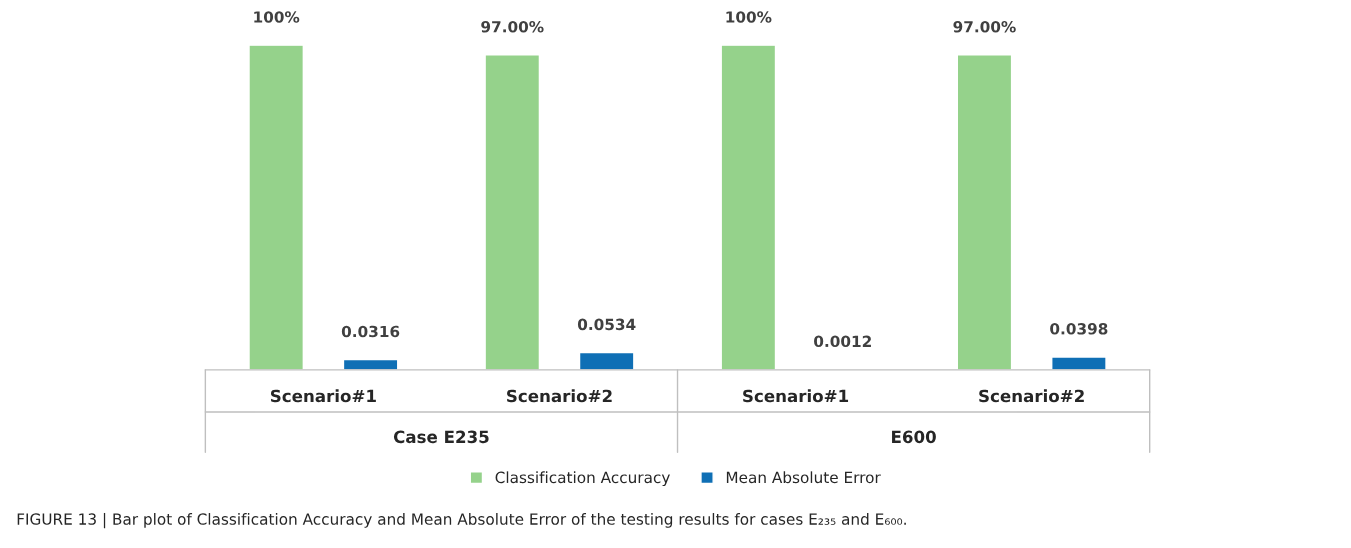 The width and height of the screenshot is (1351, 548). What do you see at coordinates (606, 324) in the screenshot?
I see `data-label: 0.0534` at bounding box center [606, 324].